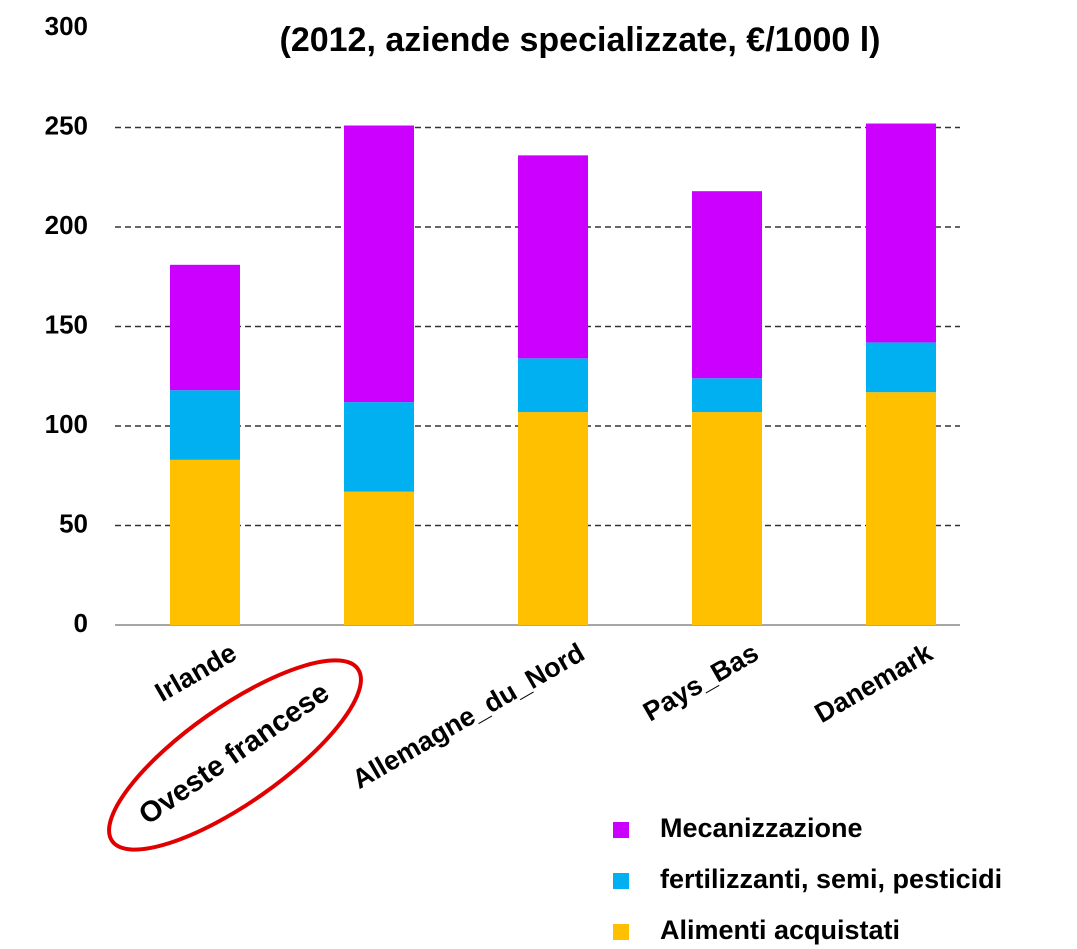  I want to click on y-tick-label: 0, so click(81, 623).